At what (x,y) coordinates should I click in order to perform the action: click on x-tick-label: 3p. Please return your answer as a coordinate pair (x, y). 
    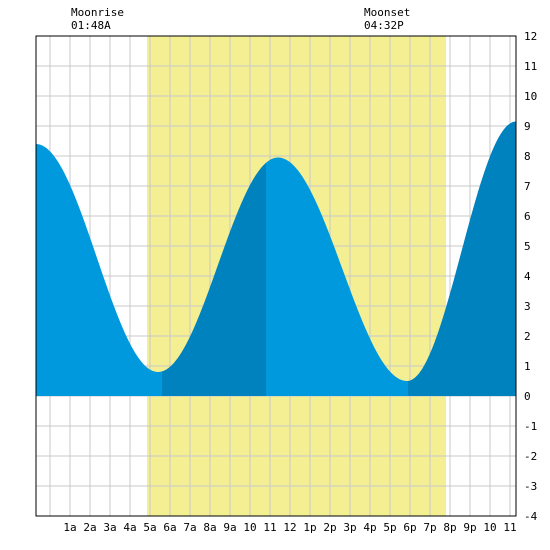
    Looking at the image, I should click on (349, 527).